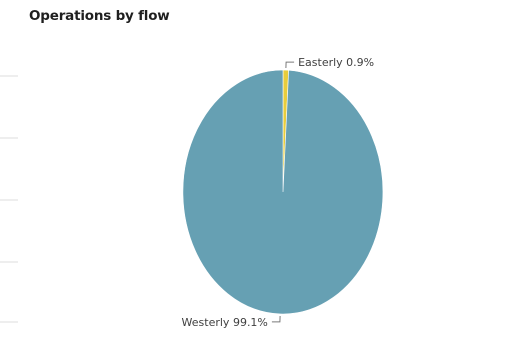 The height and width of the screenshot is (337, 526). I want to click on data-label-westerly: Westerly 99.1%, so click(225, 322).